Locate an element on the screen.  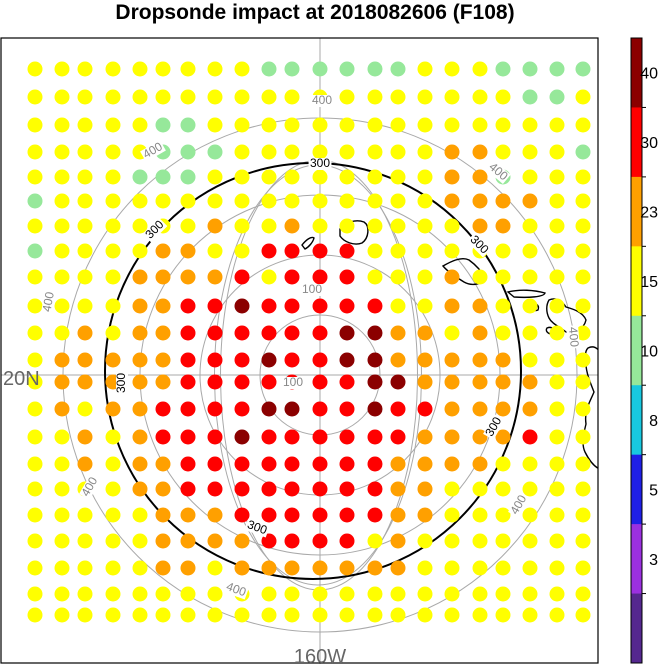
range-ring-label: 100 is located at coordinates (312, 289).